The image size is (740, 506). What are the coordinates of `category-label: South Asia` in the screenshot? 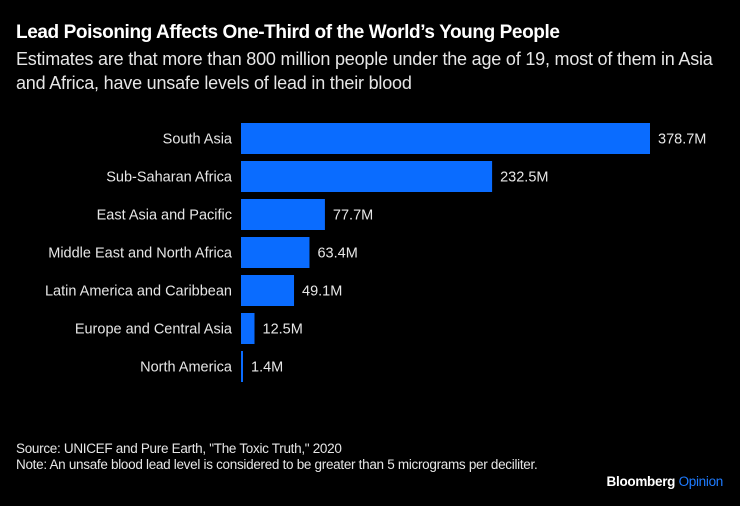 It's located at (198, 140).